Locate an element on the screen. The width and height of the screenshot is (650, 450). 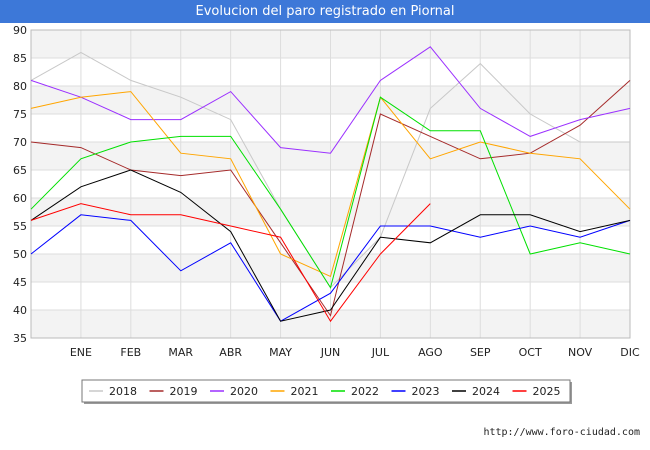
x-tick-label: MAY is located at coordinates (280, 352).